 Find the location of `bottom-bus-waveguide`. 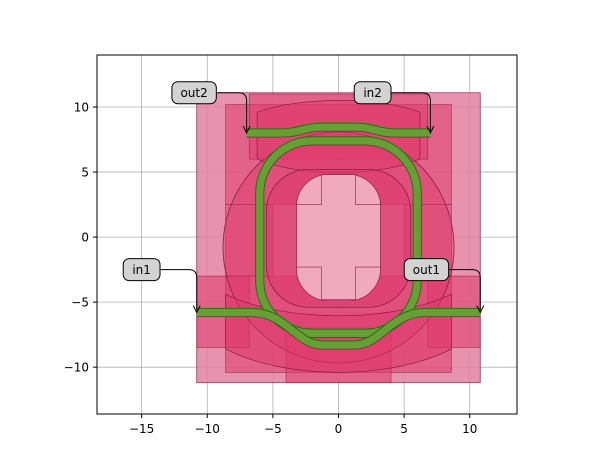

bottom-bus-waveguide is located at coordinates (338, 328).